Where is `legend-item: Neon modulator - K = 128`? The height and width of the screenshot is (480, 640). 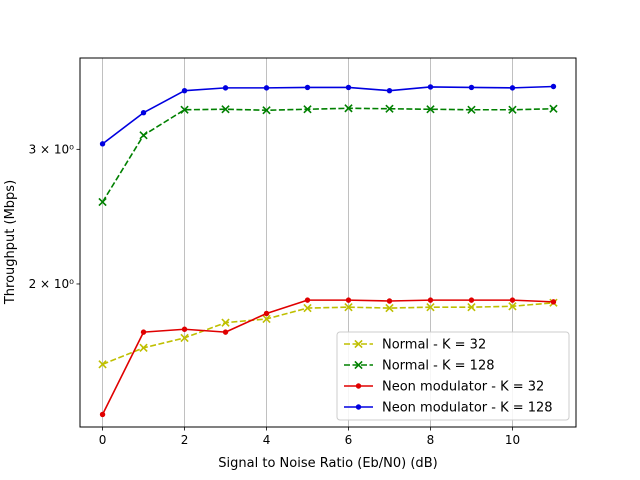
legend-item: Neon modulator - K = 128 is located at coordinates (448, 408).